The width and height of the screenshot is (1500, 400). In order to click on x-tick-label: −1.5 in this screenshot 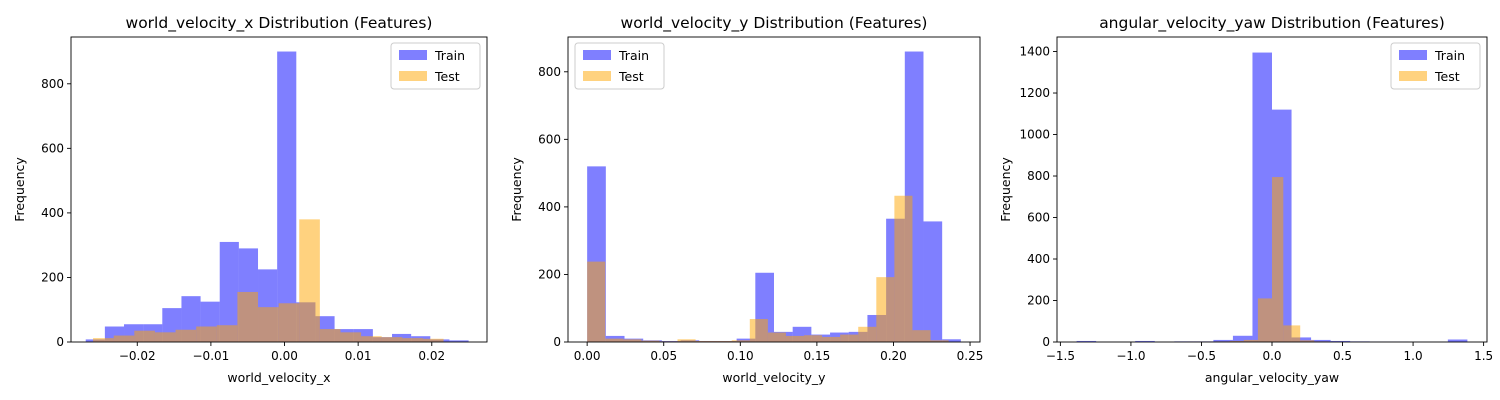, I will do `click(1060, 356)`.